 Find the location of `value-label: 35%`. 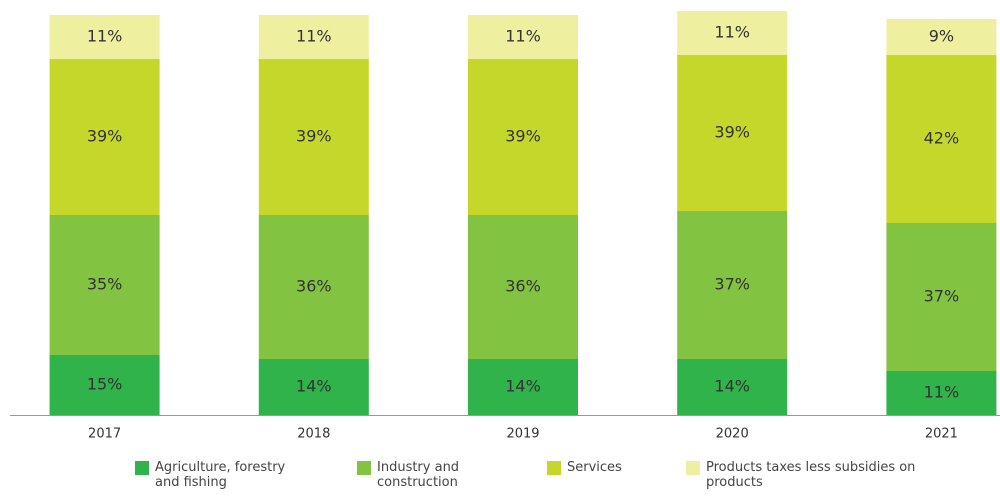

value-label: 35% is located at coordinates (105, 284).